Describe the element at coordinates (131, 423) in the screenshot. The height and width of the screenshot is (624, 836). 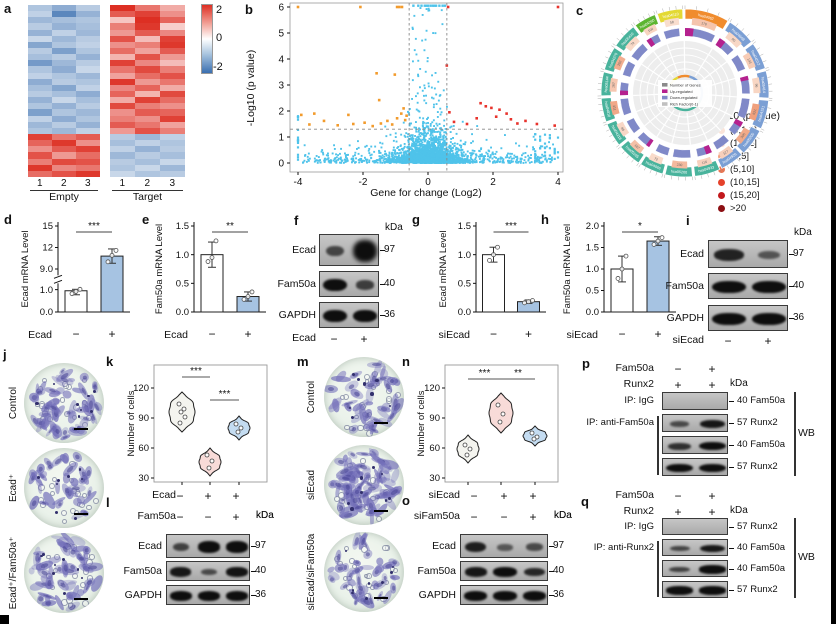
I see `violin-k-ylabel: Number of cells` at that location.